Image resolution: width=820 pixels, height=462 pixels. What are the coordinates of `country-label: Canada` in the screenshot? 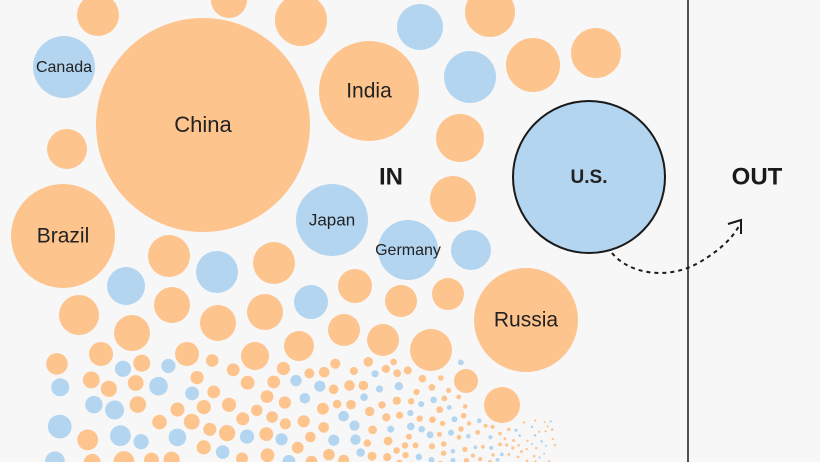 It's located at (64, 67).